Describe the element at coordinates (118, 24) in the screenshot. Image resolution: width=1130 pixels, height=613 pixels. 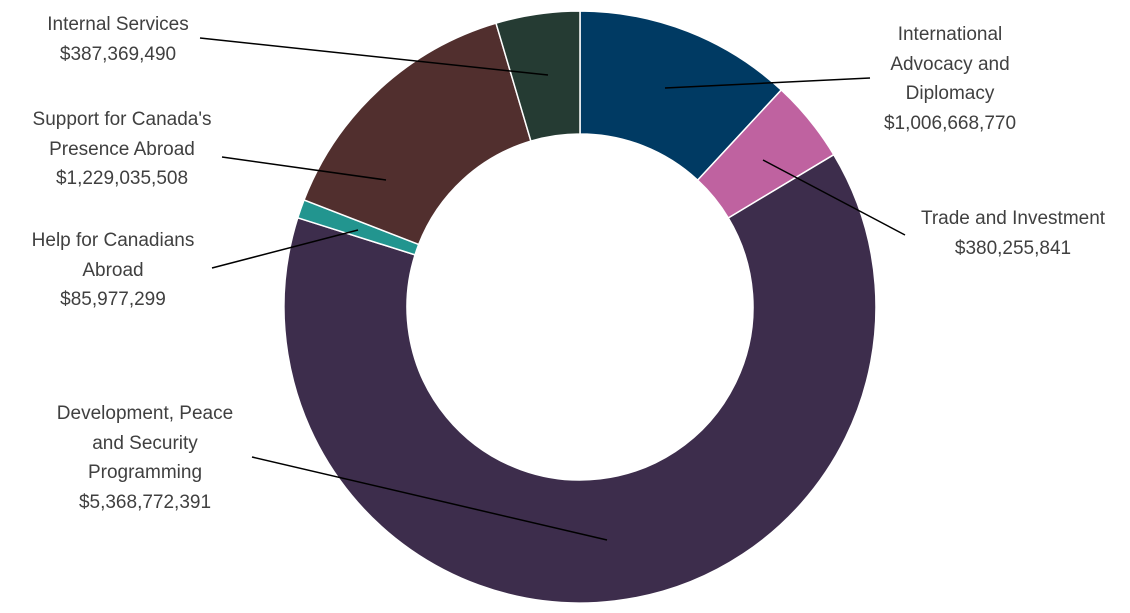
I see `category-label: Internal Services` at that location.